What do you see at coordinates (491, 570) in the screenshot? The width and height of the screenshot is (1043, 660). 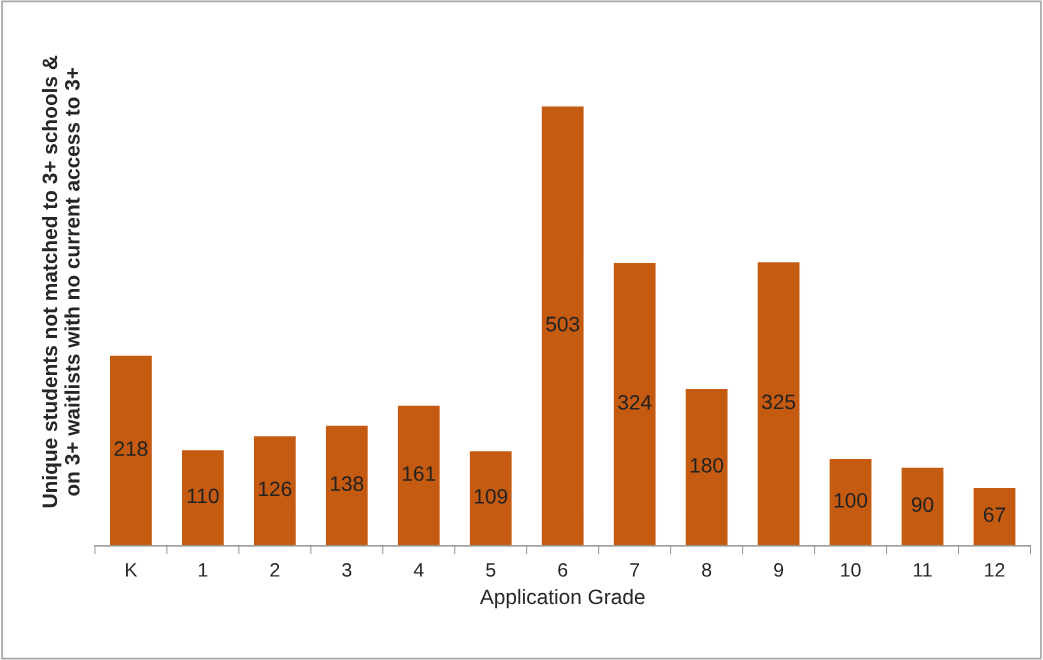 I see `x-tick-label: 5` at bounding box center [491, 570].